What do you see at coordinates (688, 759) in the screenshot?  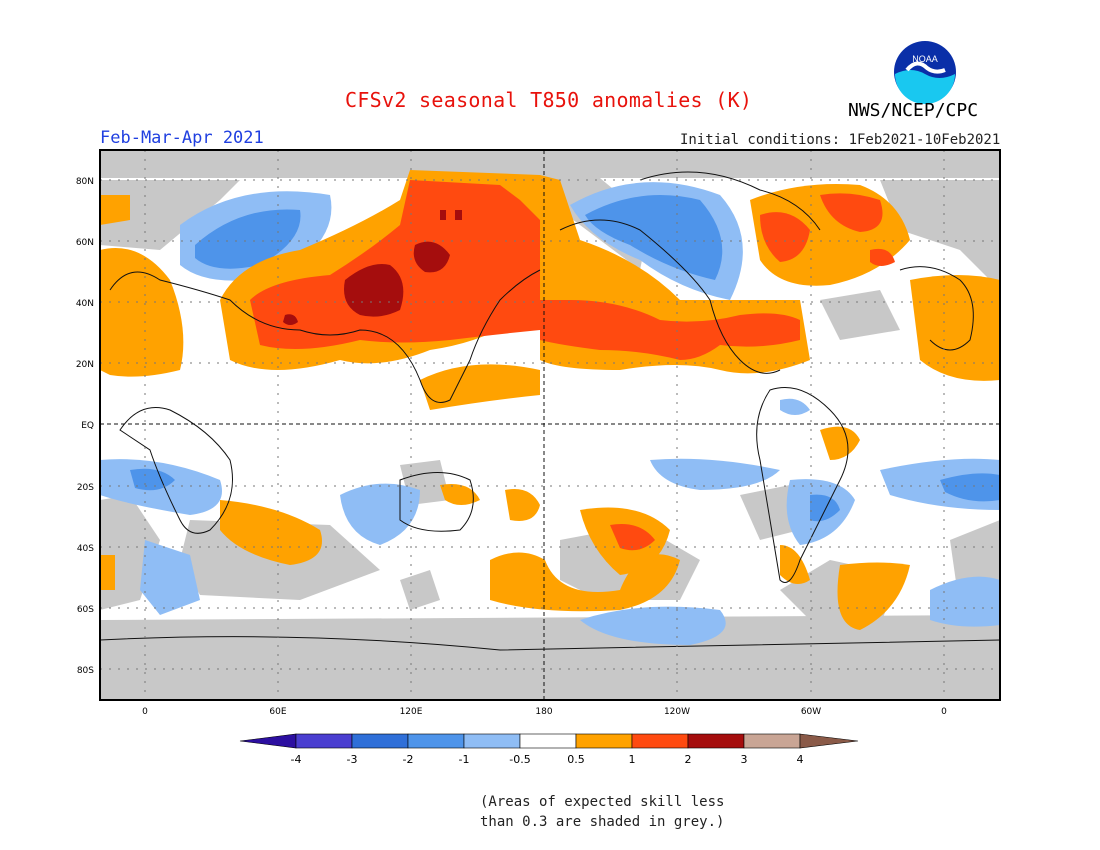 I see `colorbar-label: 2` at bounding box center [688, 759].